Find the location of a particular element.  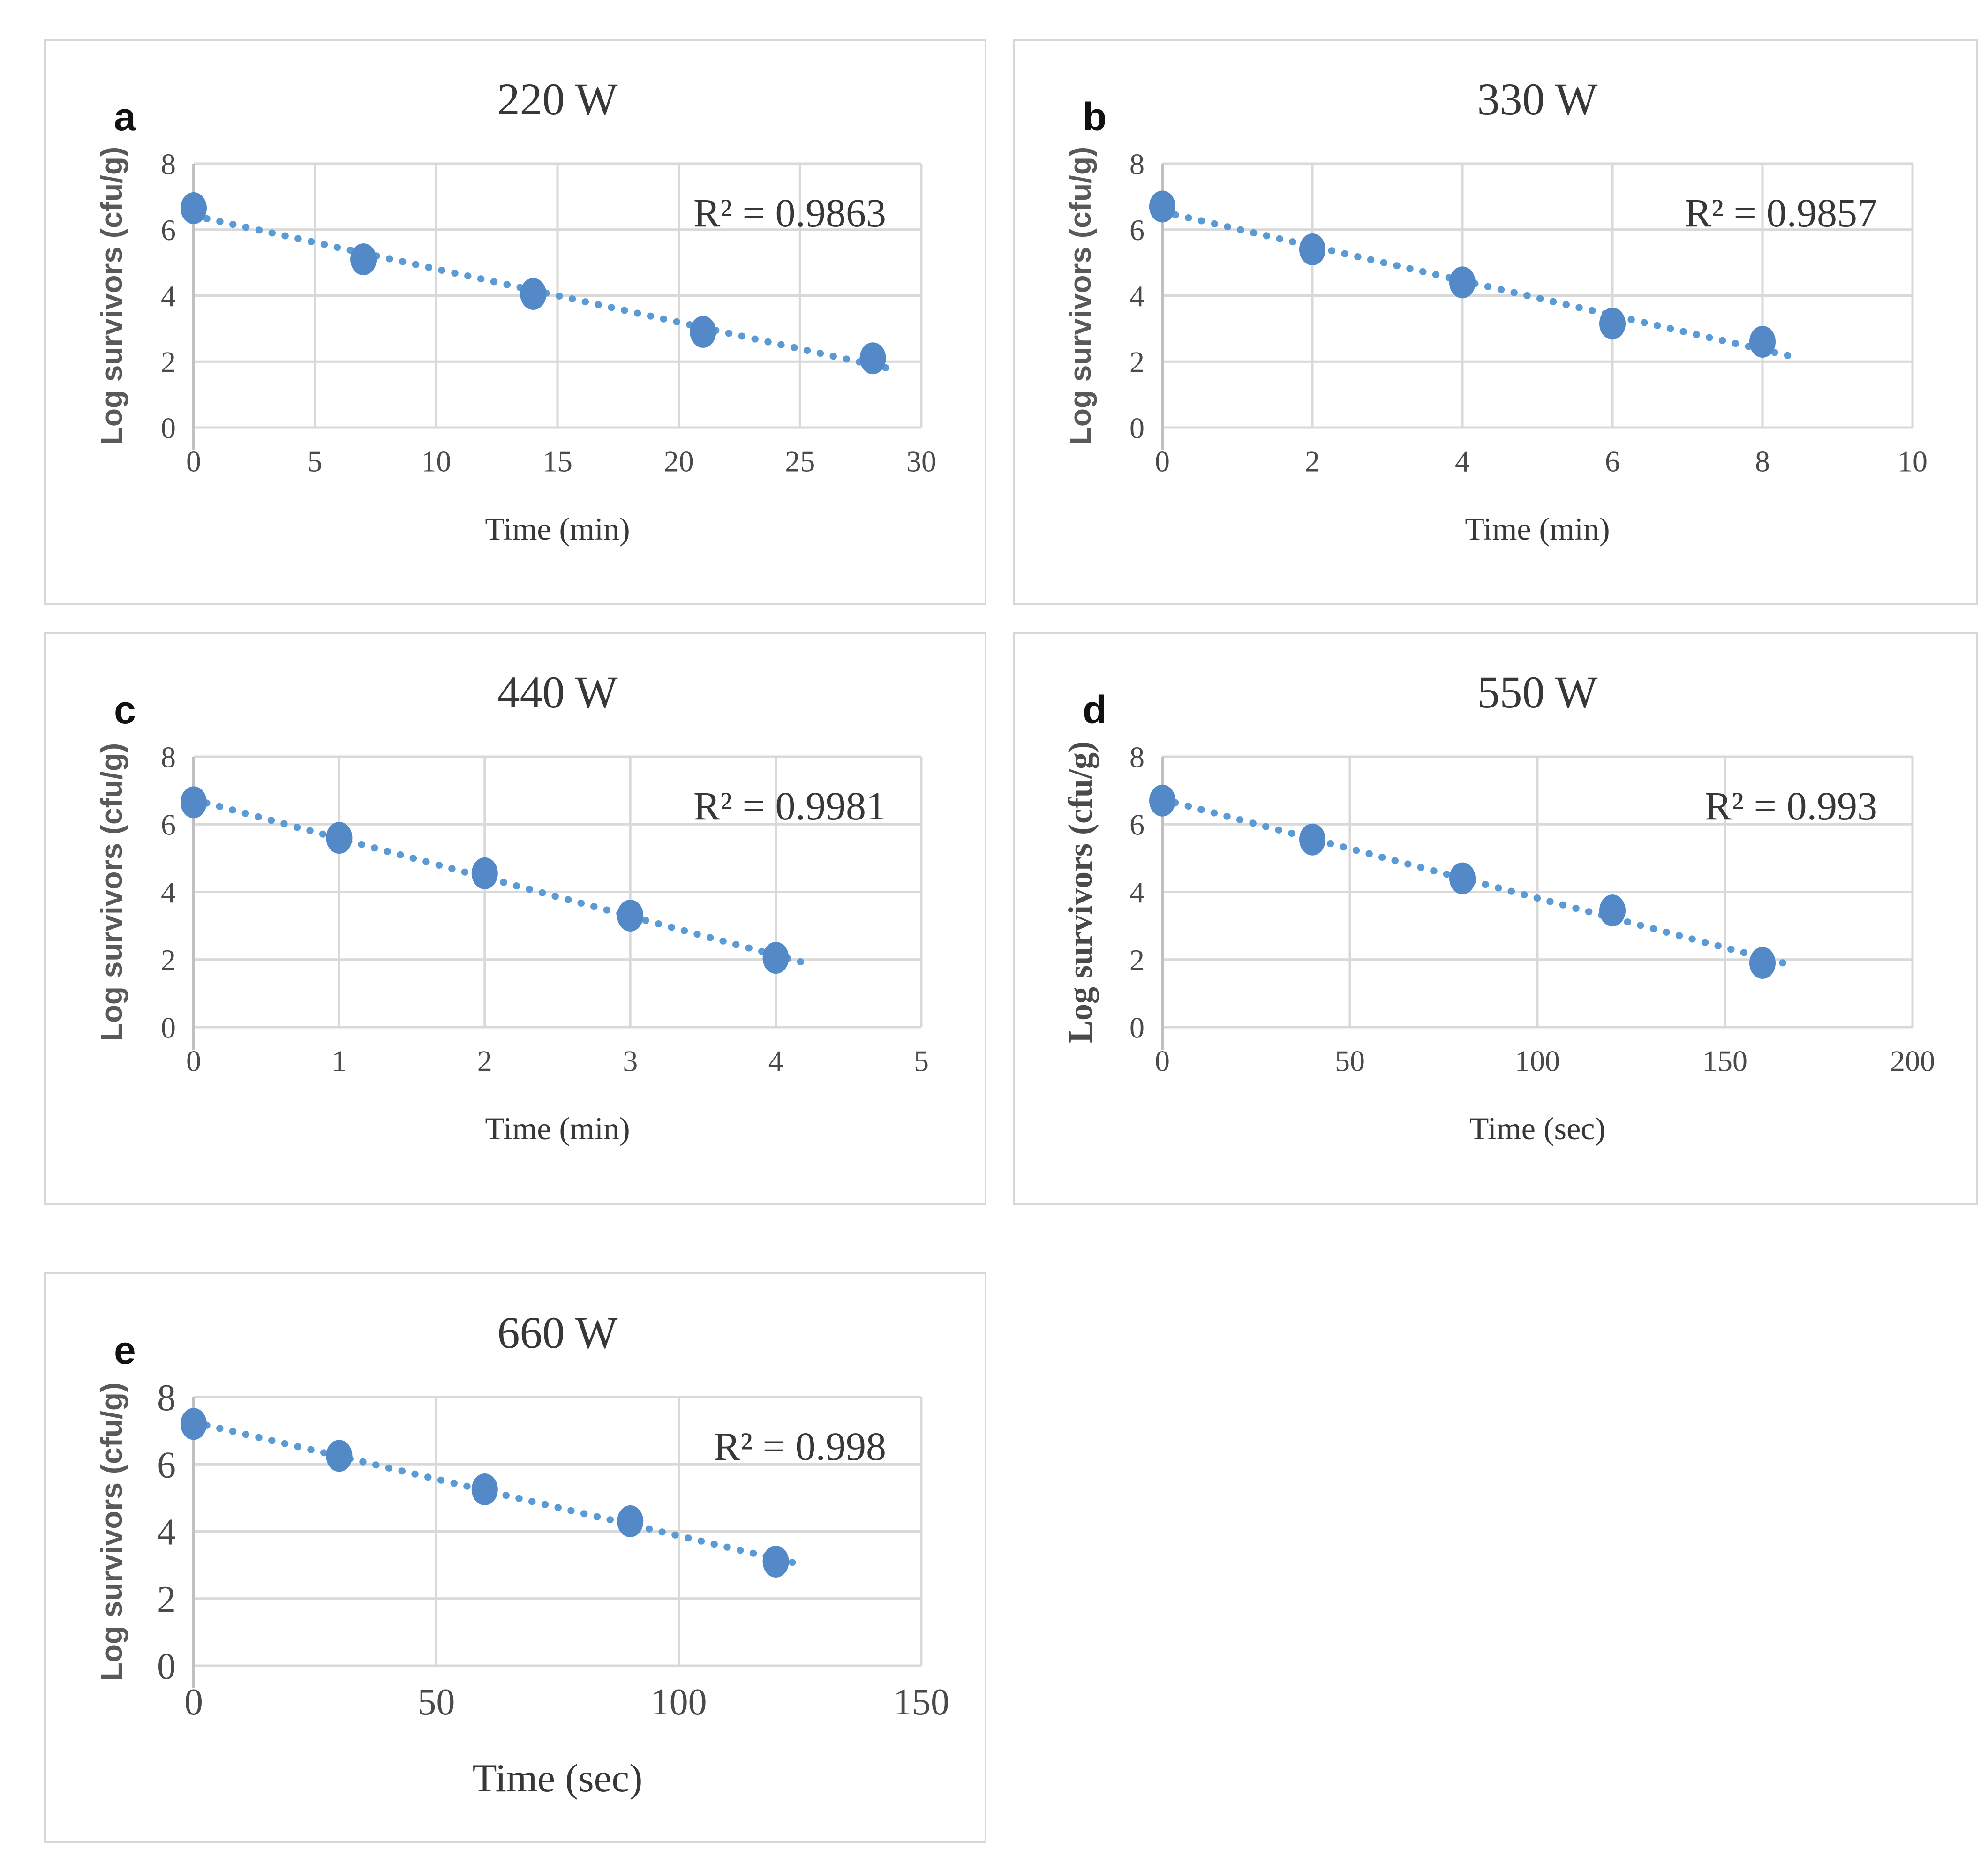

chart-title: 220 W is located at coordinates (557, 99).